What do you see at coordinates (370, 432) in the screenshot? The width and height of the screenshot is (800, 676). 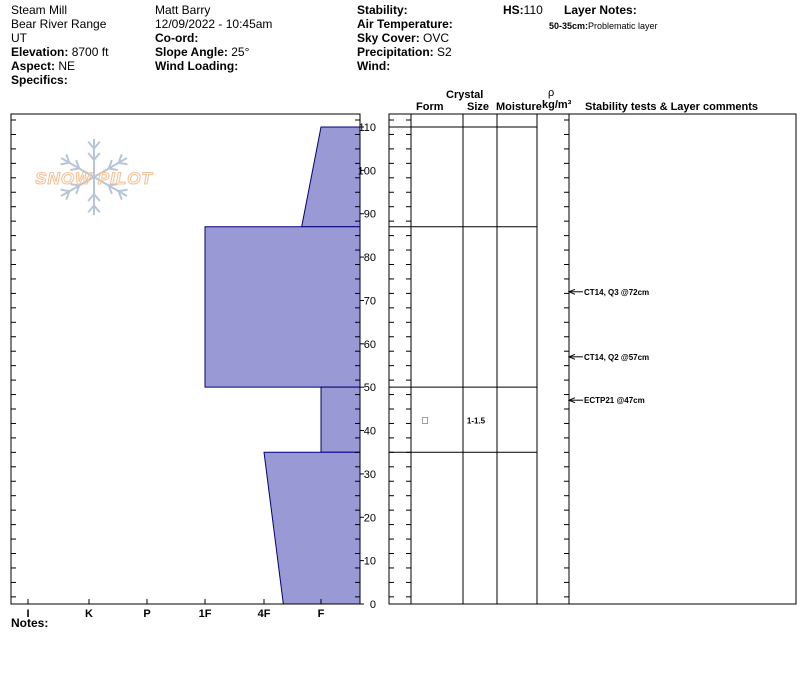 I see `depth-tick-label: 40` at bounding box center [370, 432].